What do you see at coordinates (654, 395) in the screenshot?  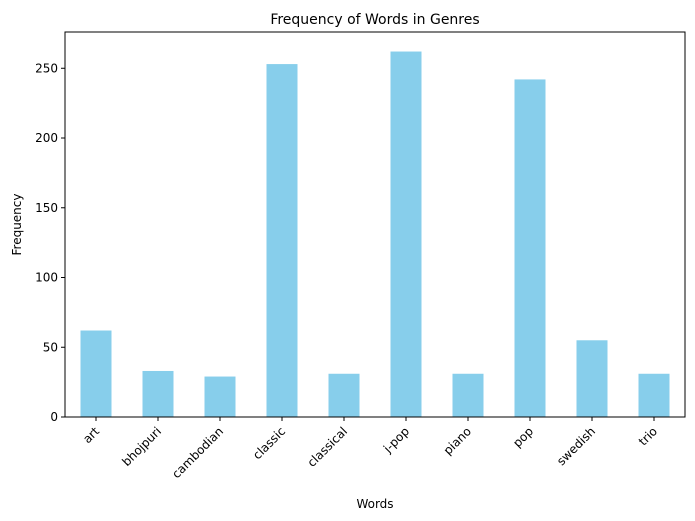 I see `bar-trio` at bounding box center [654, 395].